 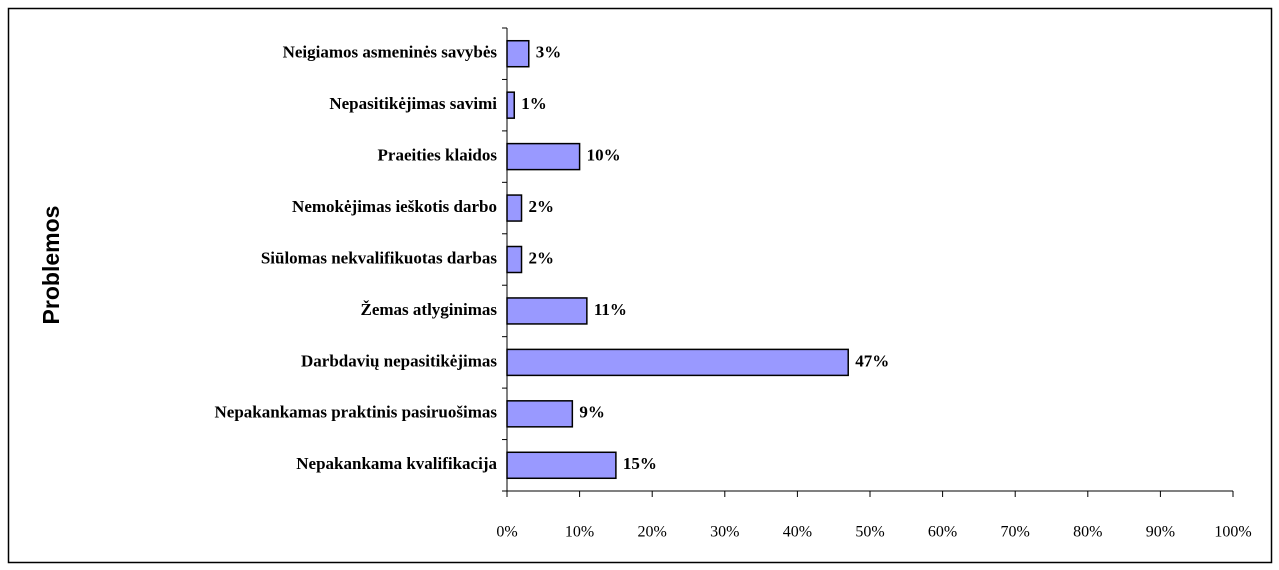 I want to click on y-tick-label: Neigiamos asmeninės savybės, so click(x=390, y=52).